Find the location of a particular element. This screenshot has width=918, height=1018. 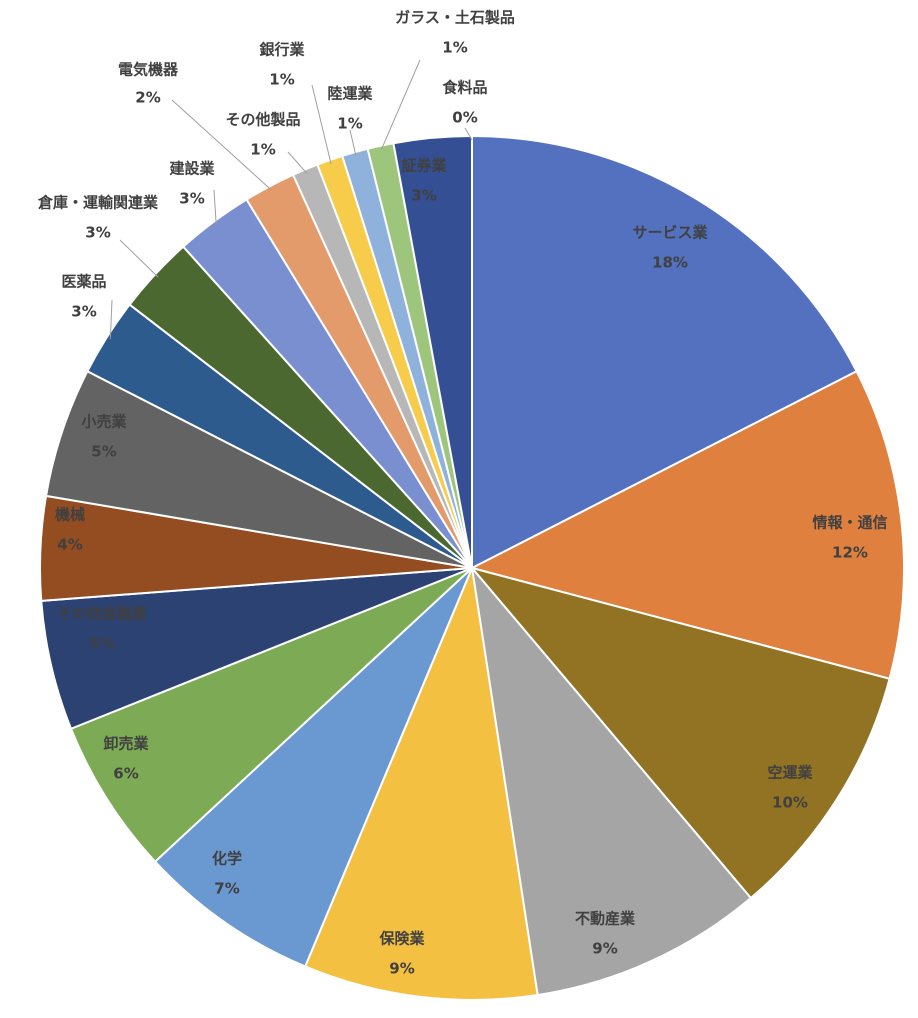

slice-label: 空運業 is located at coordinates (790, 773).